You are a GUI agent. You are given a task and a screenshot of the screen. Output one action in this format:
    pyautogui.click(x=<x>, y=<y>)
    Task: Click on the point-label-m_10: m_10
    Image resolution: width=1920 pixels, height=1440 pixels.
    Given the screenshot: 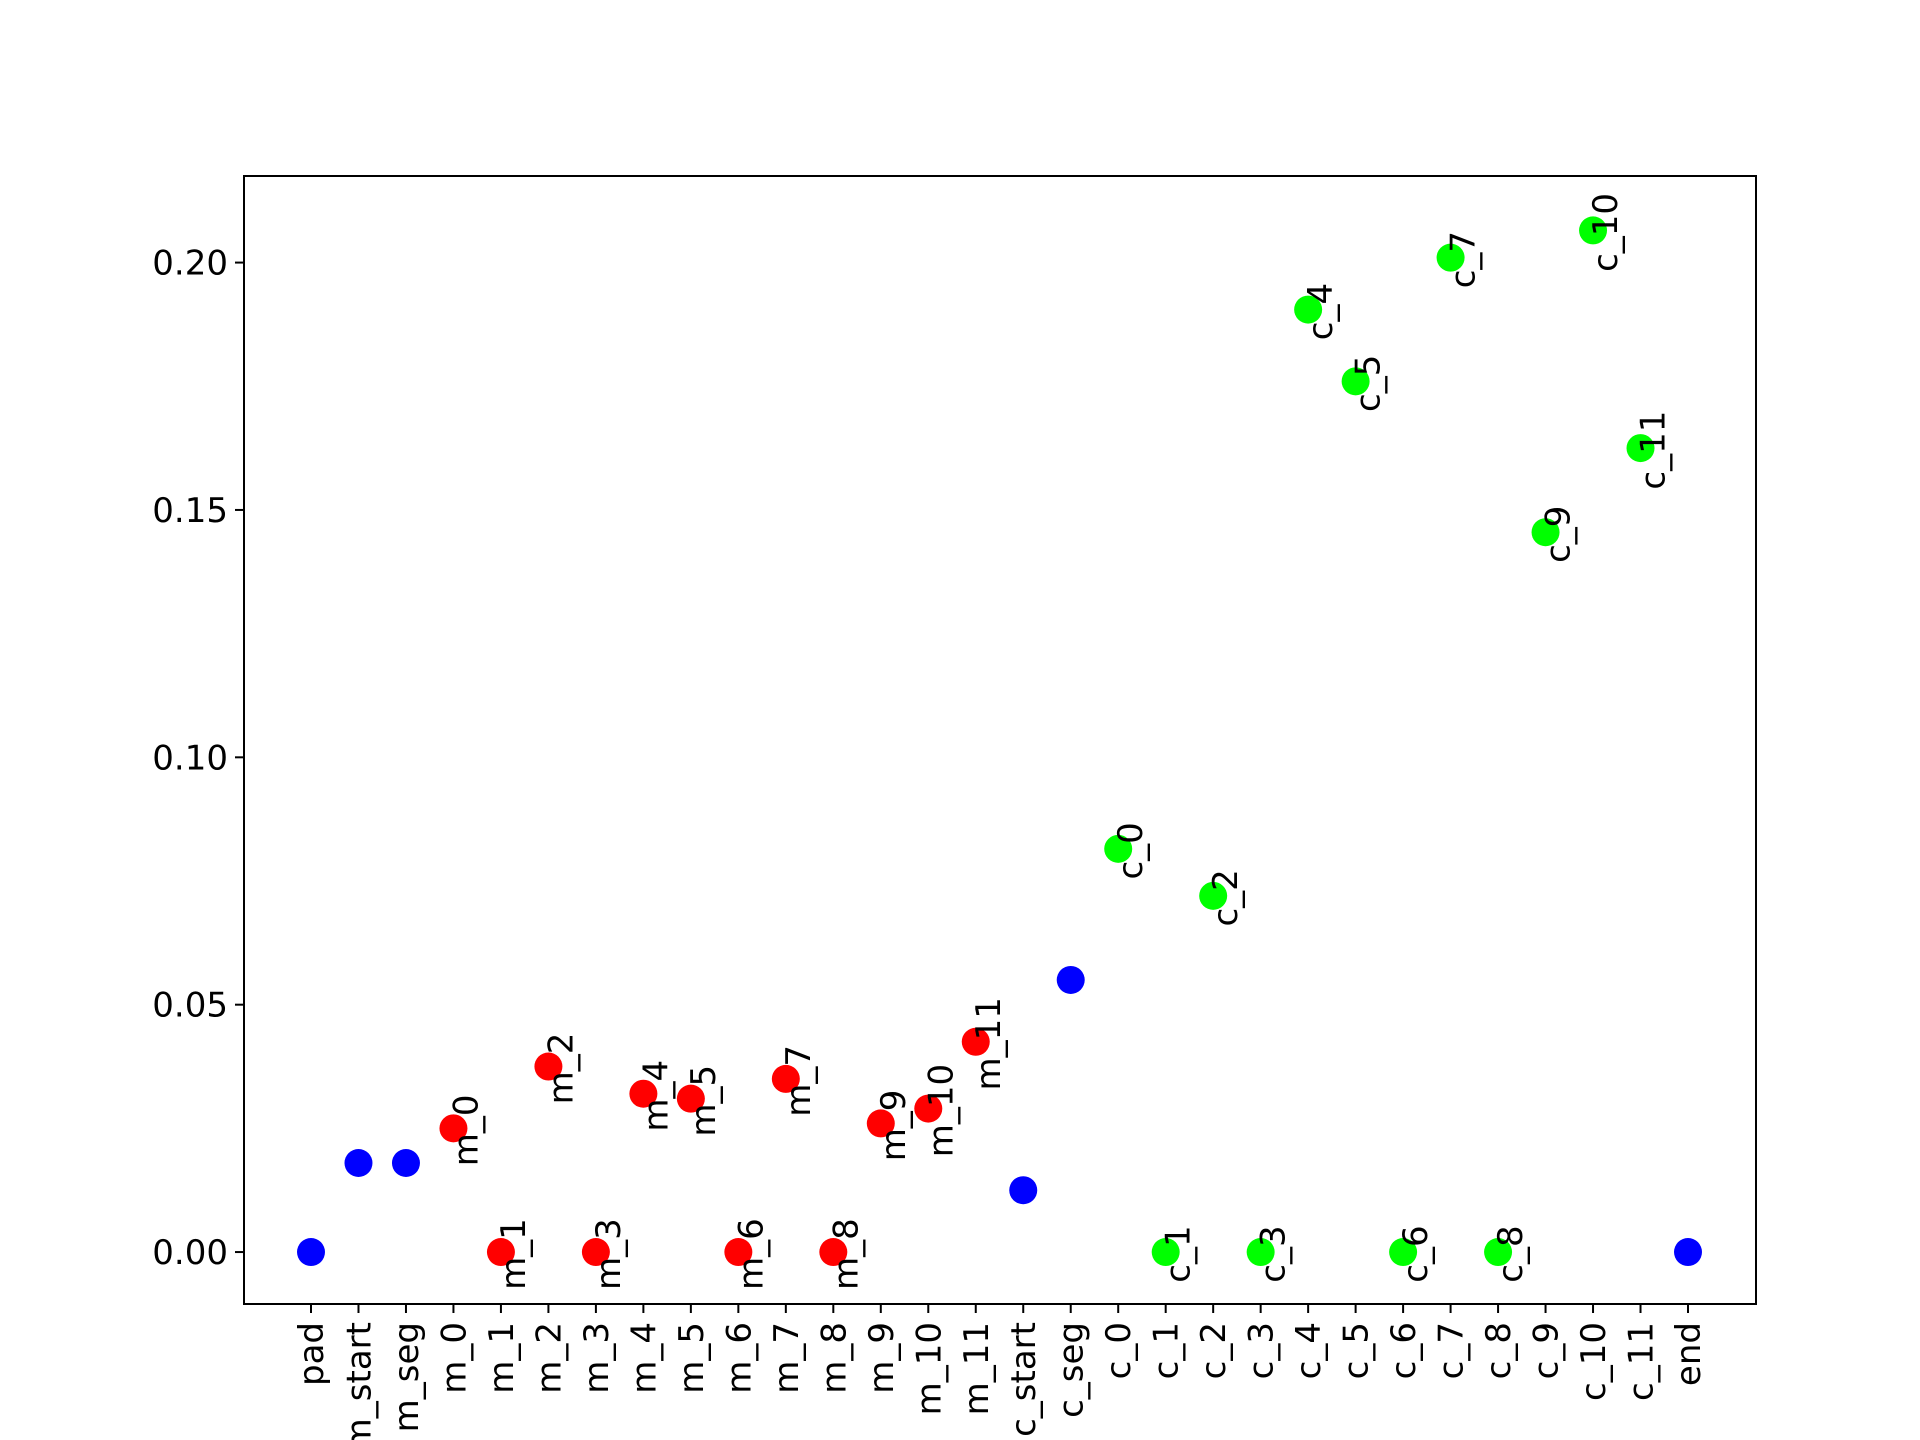 What is the action you would take?
    pyautogui.click(x=941, y=1110)
    